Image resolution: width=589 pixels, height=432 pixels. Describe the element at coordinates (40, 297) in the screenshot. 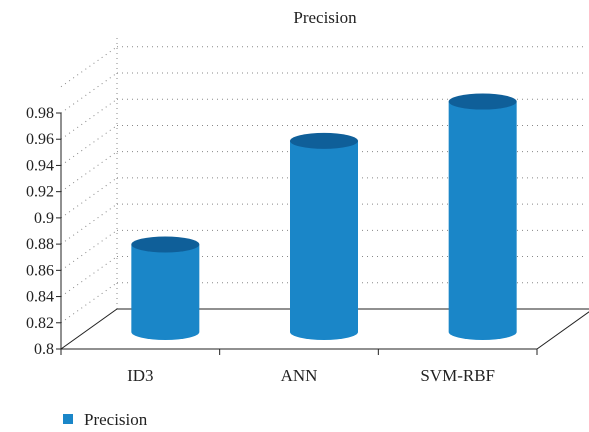

I see `y-tick-label: 0.84` at that location.